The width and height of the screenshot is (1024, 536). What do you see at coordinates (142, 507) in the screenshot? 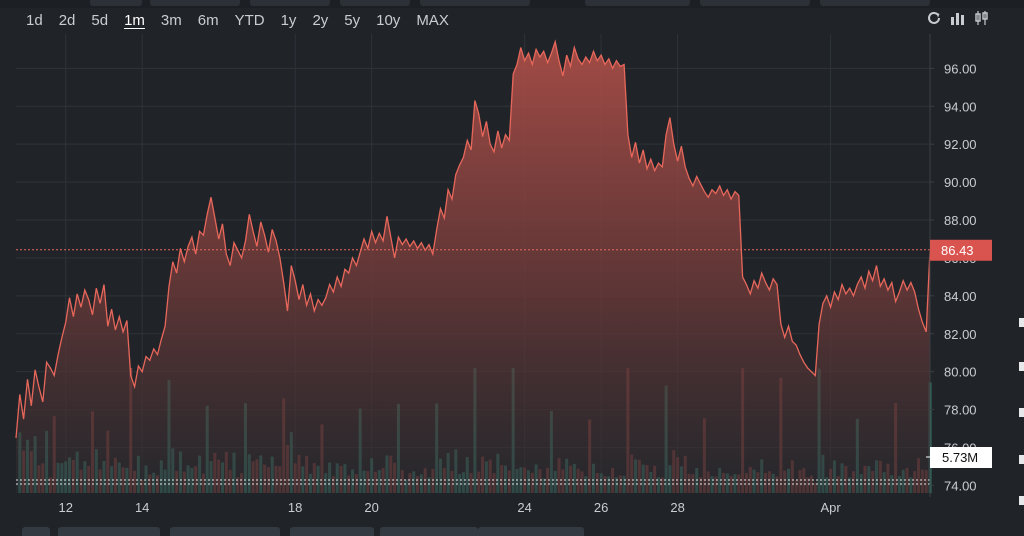
I see `x-tick-label: 14` at bounding box center [142, 507].